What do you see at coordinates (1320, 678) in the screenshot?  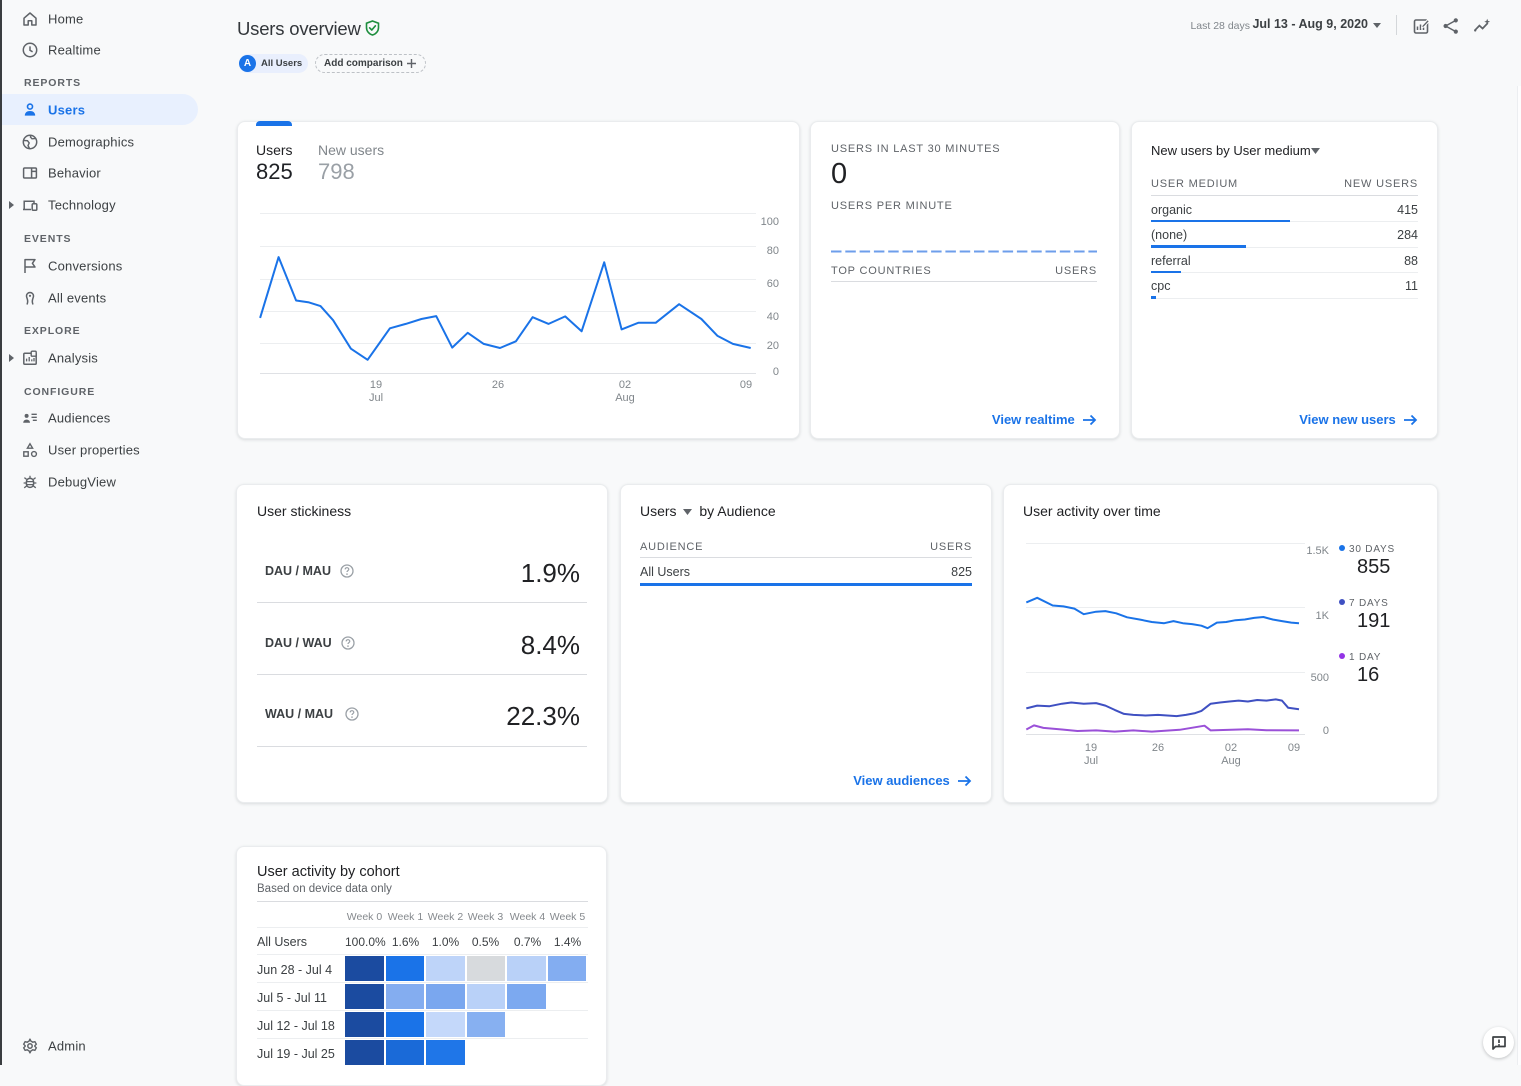 I see `svg-text: 500` at bounding box center [1320, 678].